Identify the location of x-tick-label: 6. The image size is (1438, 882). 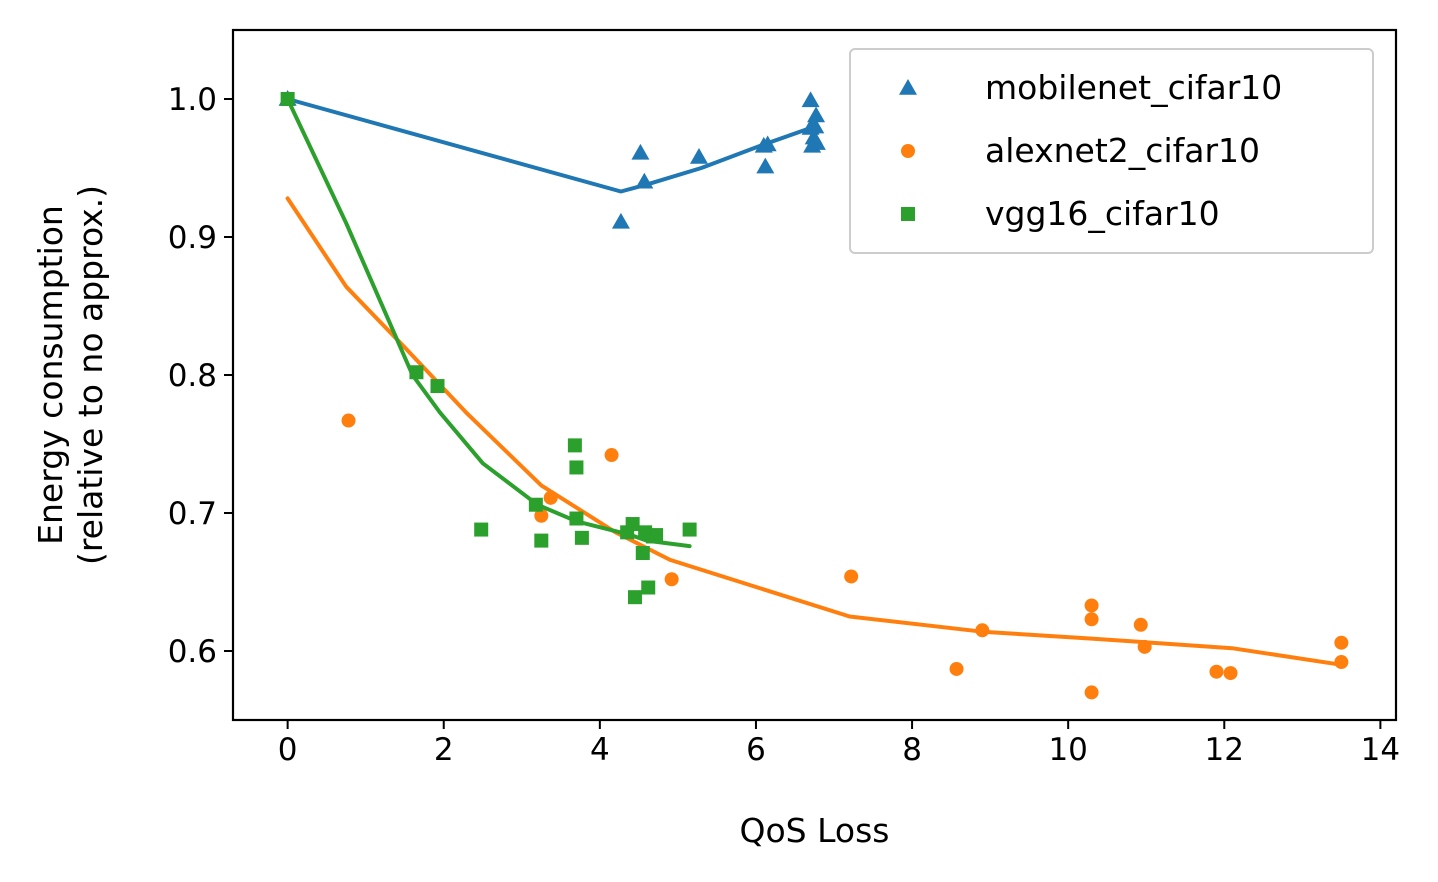
(756, 750).